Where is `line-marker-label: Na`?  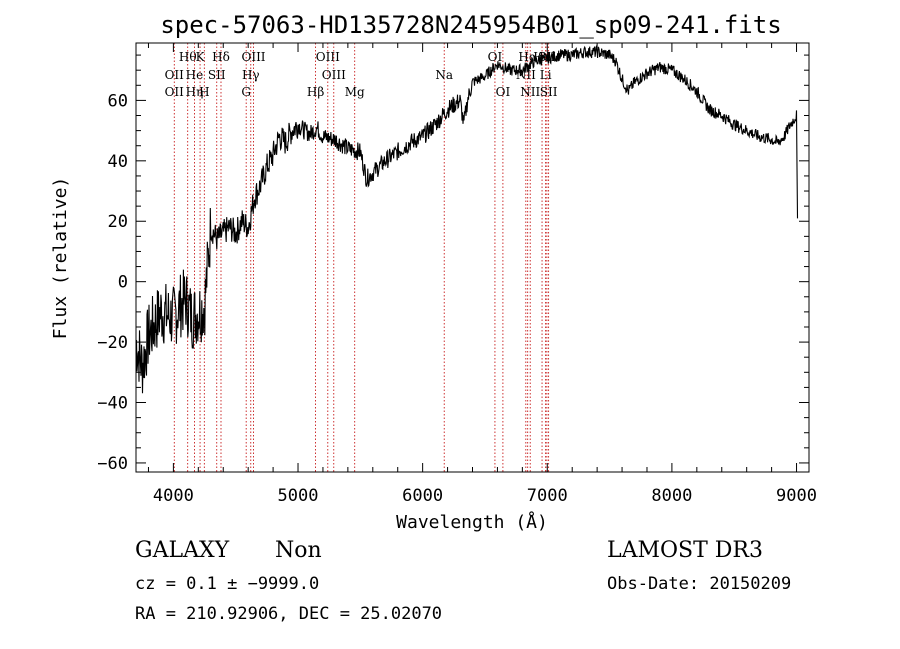 line-marker-label: Na is located at coordinates (444, 75).